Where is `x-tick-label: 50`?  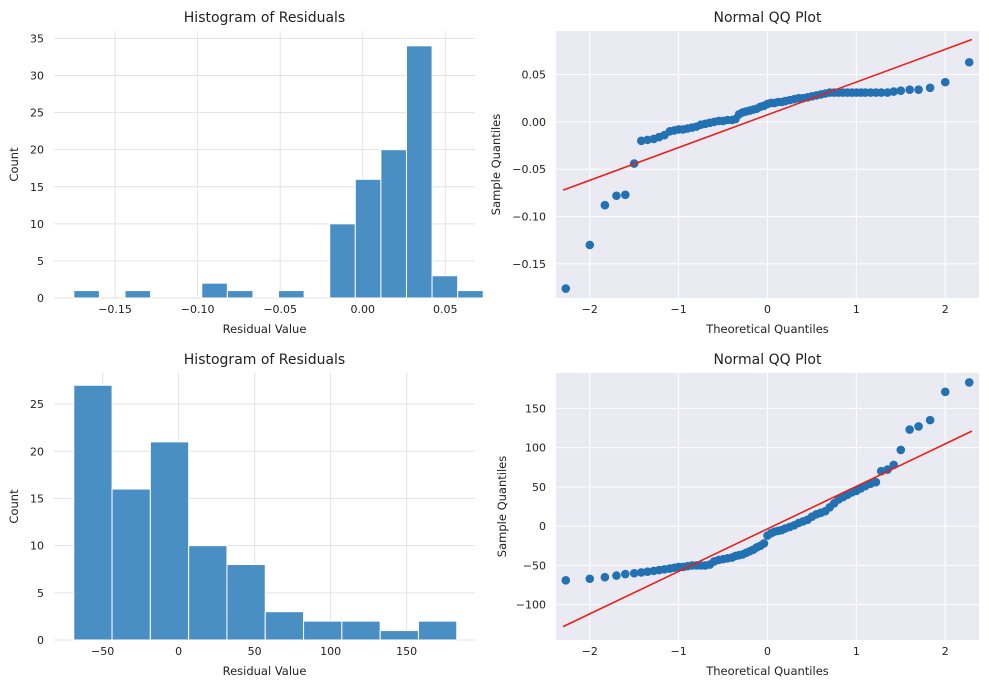 x-tick-label: 50 is located at coordinates (255, 651).